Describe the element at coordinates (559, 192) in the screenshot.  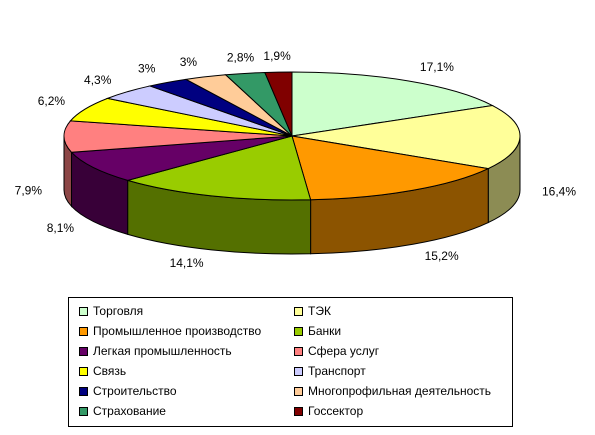
I see `data-label: 16,4%` at that location.